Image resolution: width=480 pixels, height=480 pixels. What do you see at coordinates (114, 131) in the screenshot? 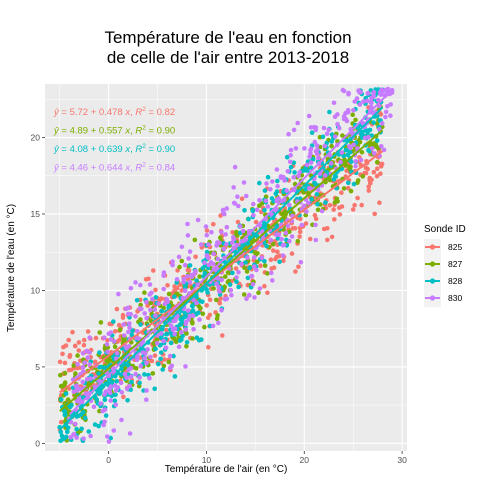
I see `equation-827: ŷ = 4.89 + 0.557 x, R2 = 0.90` at bounding box center [114, 131].